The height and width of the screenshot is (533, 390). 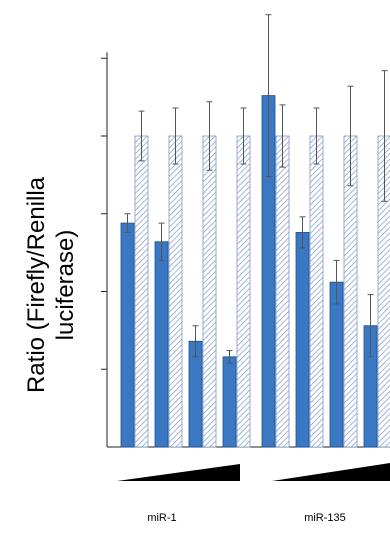 What do you see at coordinates (51, 284) in the screenshot?
I see `y-axis-label: Ratio (Firefly/Renilla luciferase)` at bounding box center [51, 284].